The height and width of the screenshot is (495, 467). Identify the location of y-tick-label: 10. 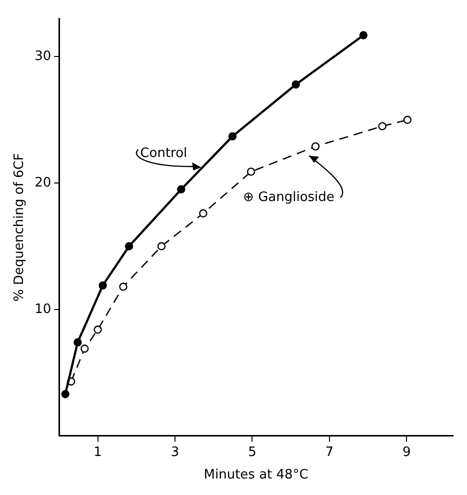
(43, 309).